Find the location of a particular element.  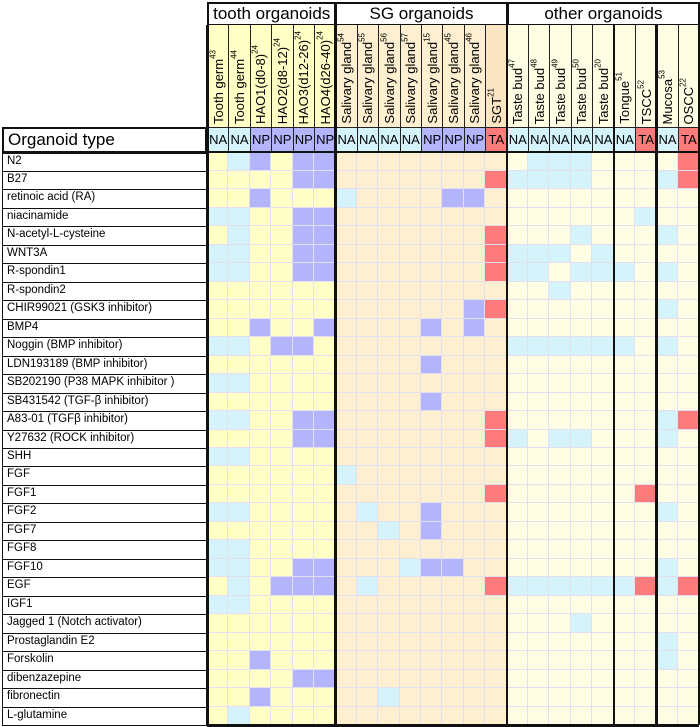

reference-number: 49 is located at coordinates (555, 63).